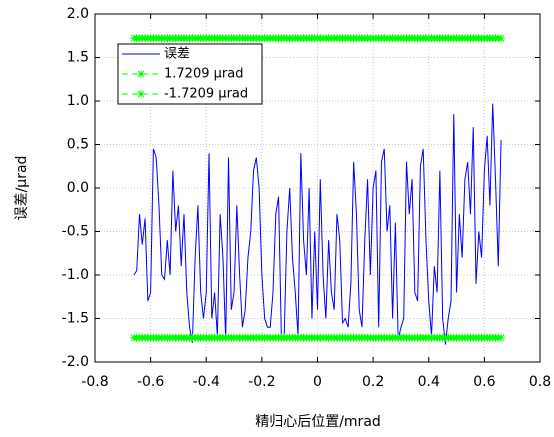 This screenshot has height=437, width=554. What do you see at coordinates (78, 145) in the screenshot?
I see `y-tick-label: 0.5` at bounding box center [78, 145].